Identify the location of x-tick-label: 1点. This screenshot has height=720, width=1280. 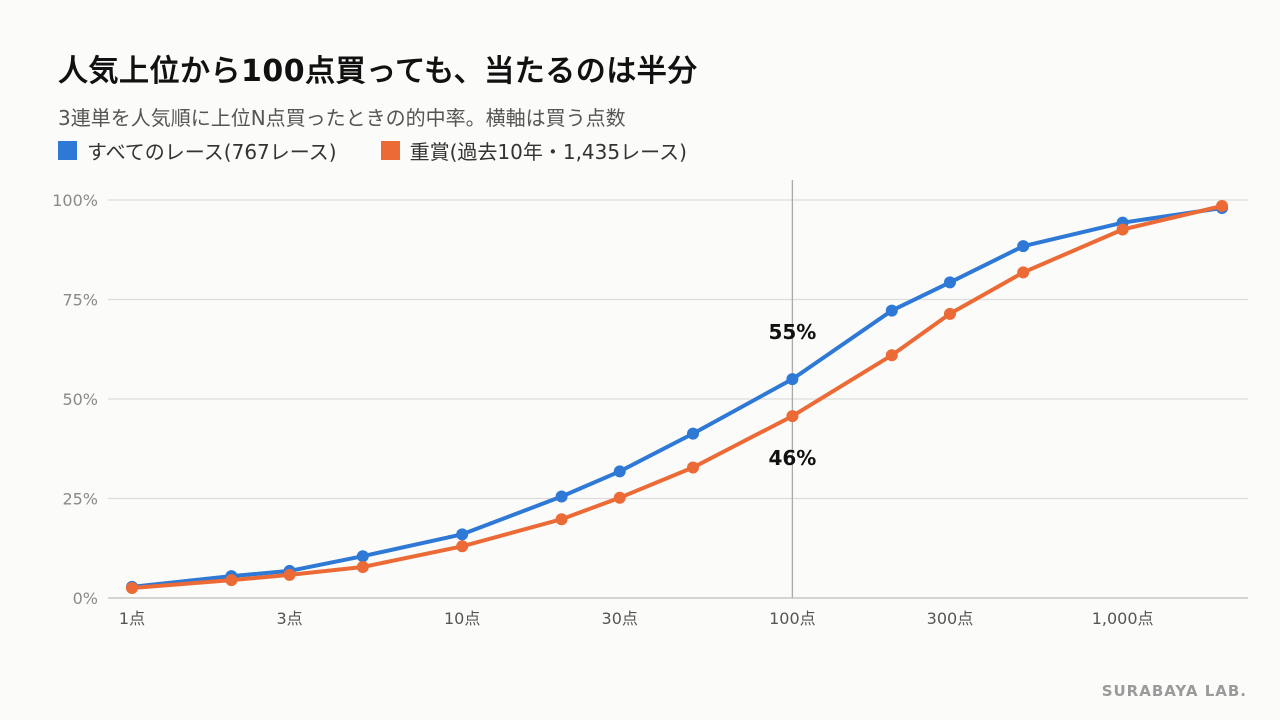
(132, 618).